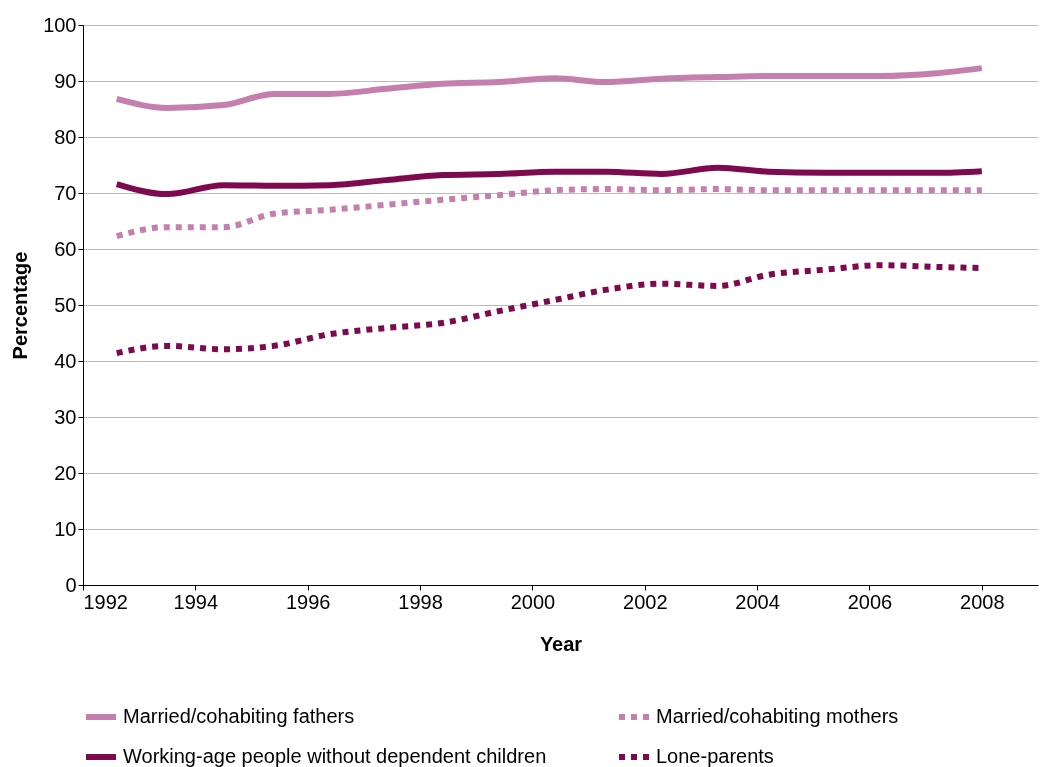 The height and width of the screenshot is (767, 1040). What do you see at coordinates (65, 472) in the screenshot?
I see `y-tick-label: 20` at bounding box center [65, 472].